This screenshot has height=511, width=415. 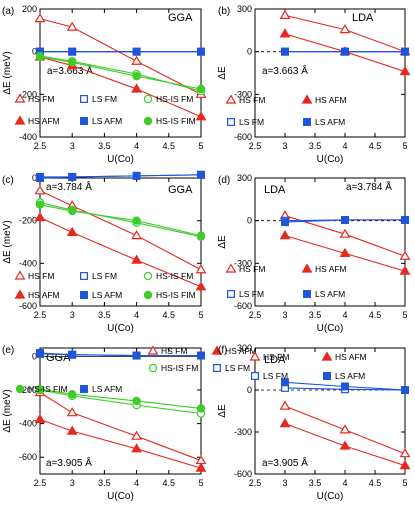 What do you see at coordinates (222, 242) in the screenshot?
I see `y-axis-label: ΔE` at bounding box center [222, 242].